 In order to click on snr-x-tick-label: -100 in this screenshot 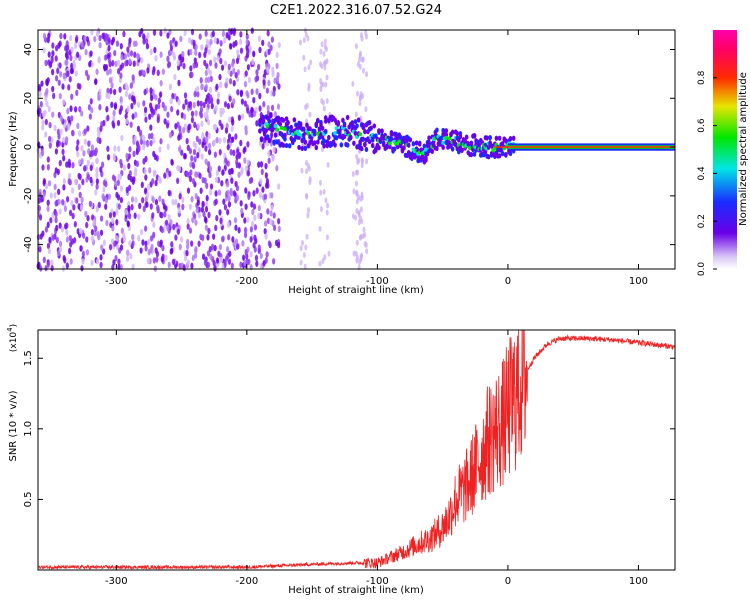, I will do `click(377, 581)`.